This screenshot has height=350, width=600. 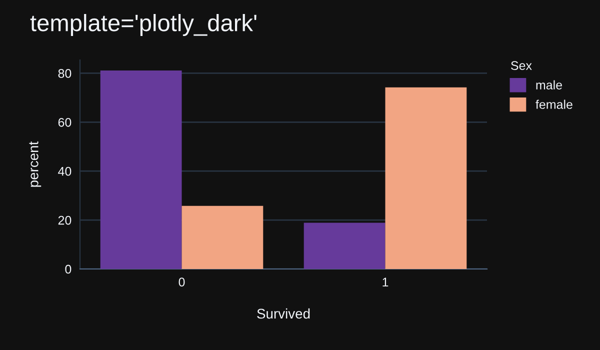 What do you see at coordinates (35, 164) in the screenshot?
I see `y-axis-title: percent` at bounding box center [35, 164].